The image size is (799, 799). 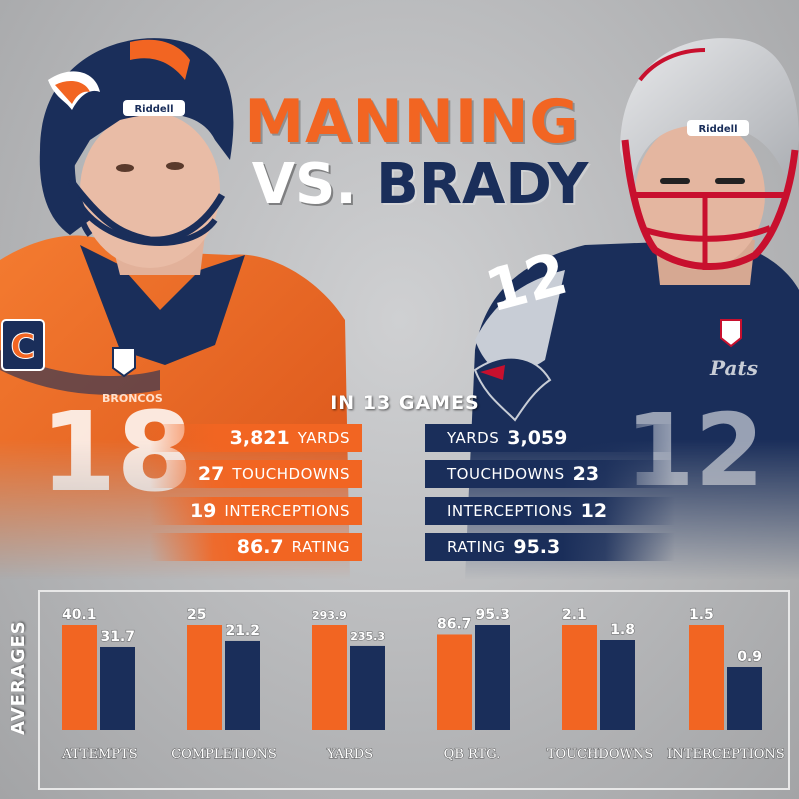 What do you see at coordinates (412, 122) in the screenshot?
I see `title-manning: MANNING` at bounding box center [412, 122].